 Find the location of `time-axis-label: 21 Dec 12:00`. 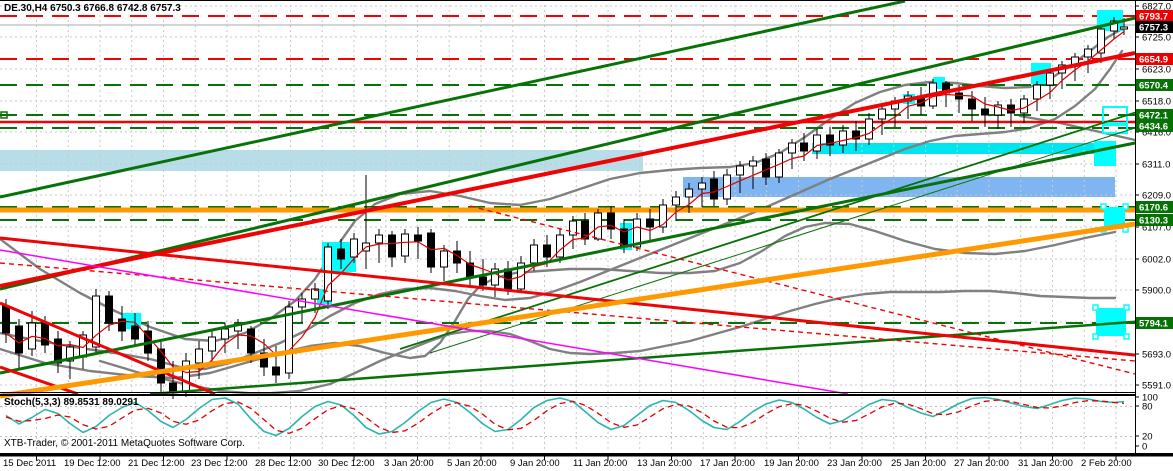

time-axis-label: 21 Dec 12:00 is located at coordinates (156, 463).